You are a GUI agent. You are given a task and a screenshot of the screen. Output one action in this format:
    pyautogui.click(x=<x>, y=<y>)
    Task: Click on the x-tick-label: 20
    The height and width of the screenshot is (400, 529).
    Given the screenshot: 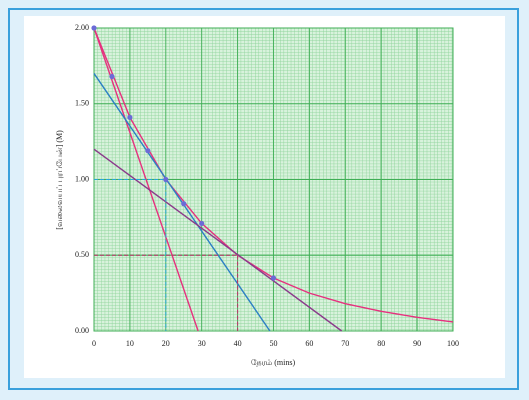 What is the action you would take?
    pyautogui.click(x=166, y=343)
    